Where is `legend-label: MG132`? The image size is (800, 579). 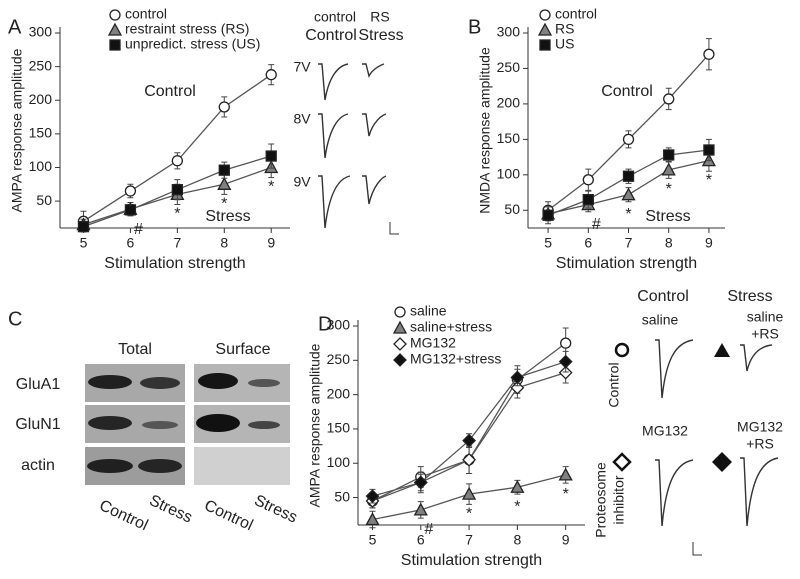 legend-label: MG132 is located at coordinates (433, 343).